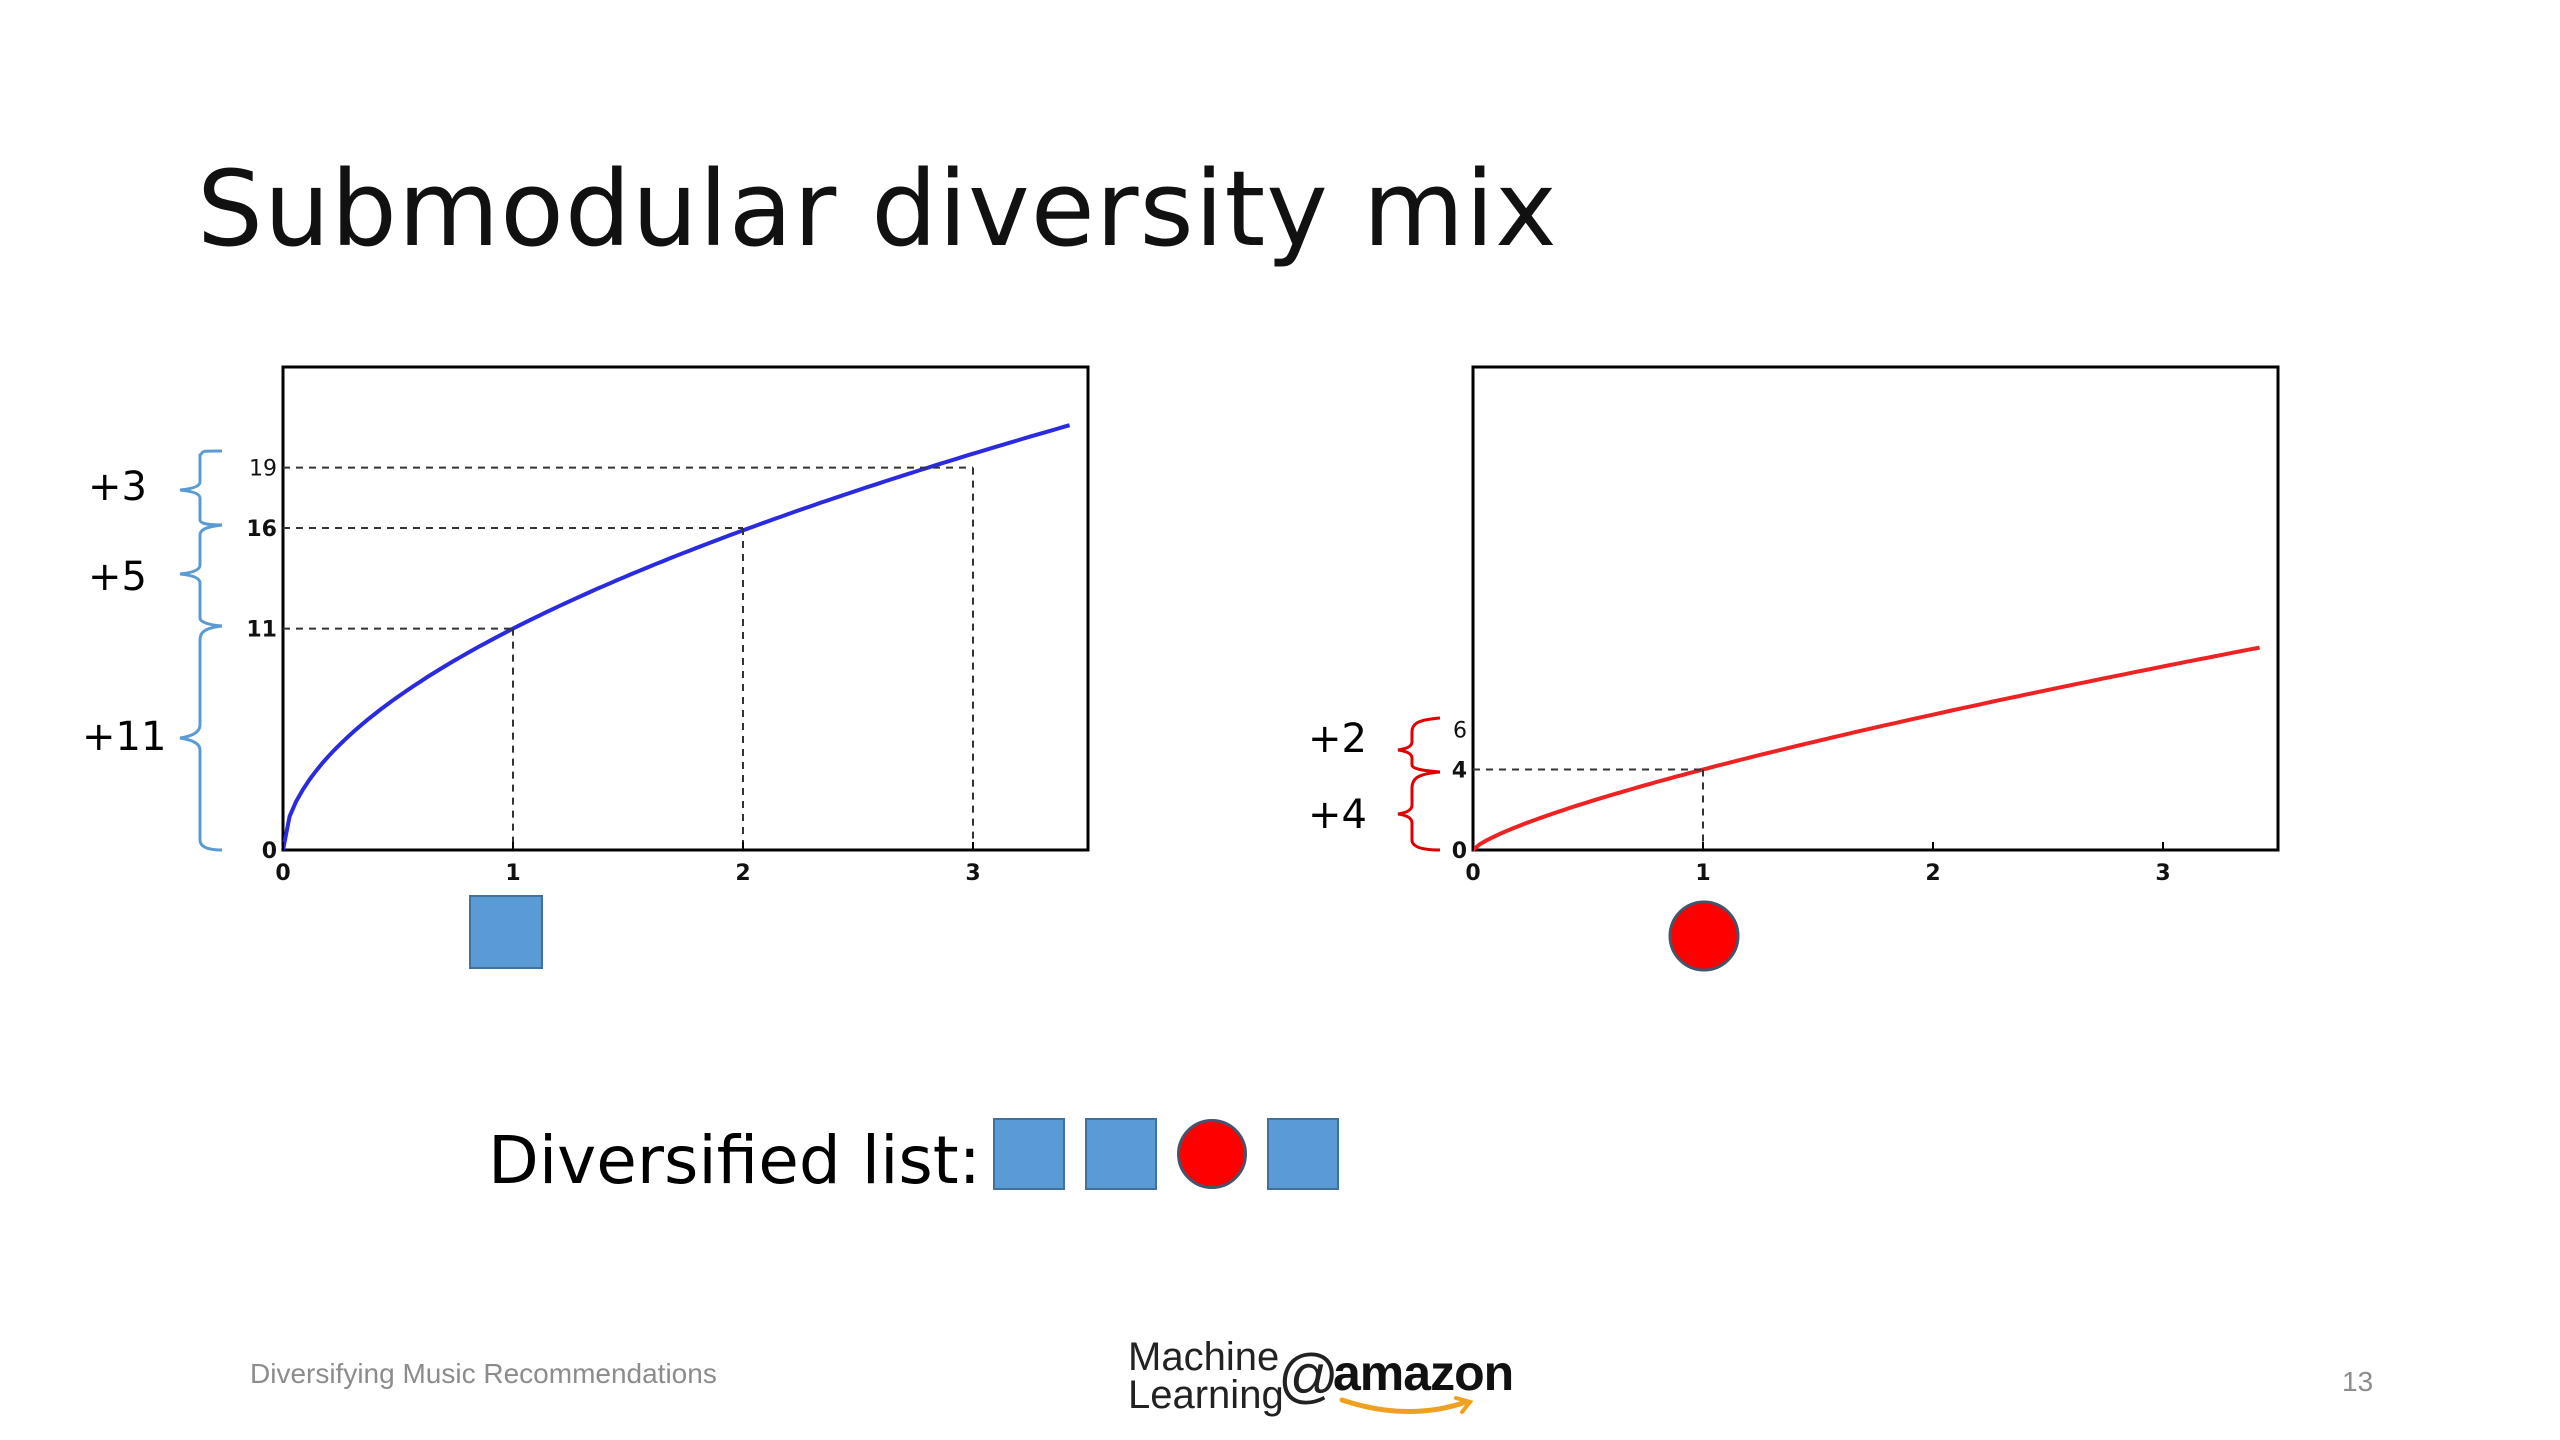 The width and height of the screenshot is (2560, 1440). What do you see at coordinates (263, 469) in the screenshot?
I see `y-tick-label: 19` at bounding box center [263, 469].